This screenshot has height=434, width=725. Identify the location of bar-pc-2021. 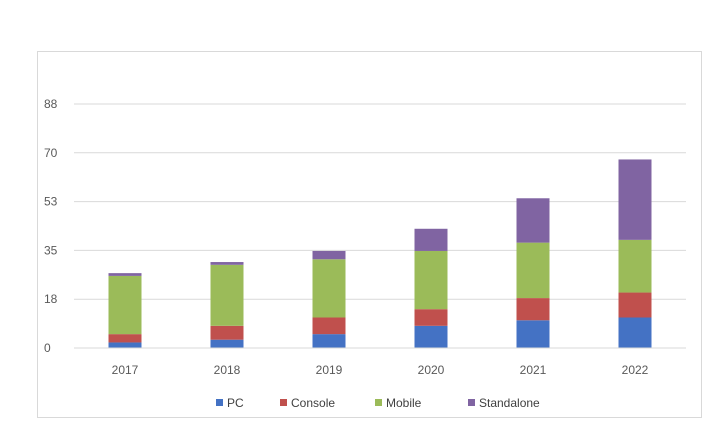
(533, 334).